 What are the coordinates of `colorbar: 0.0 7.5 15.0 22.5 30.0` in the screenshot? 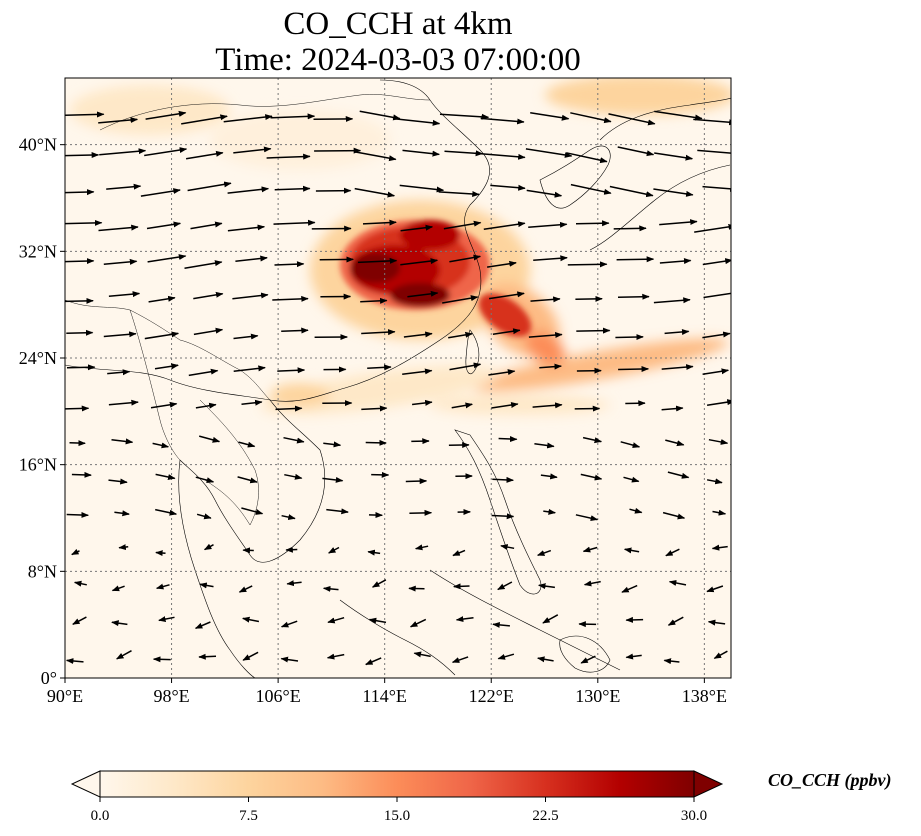 It's located at (397, 797).